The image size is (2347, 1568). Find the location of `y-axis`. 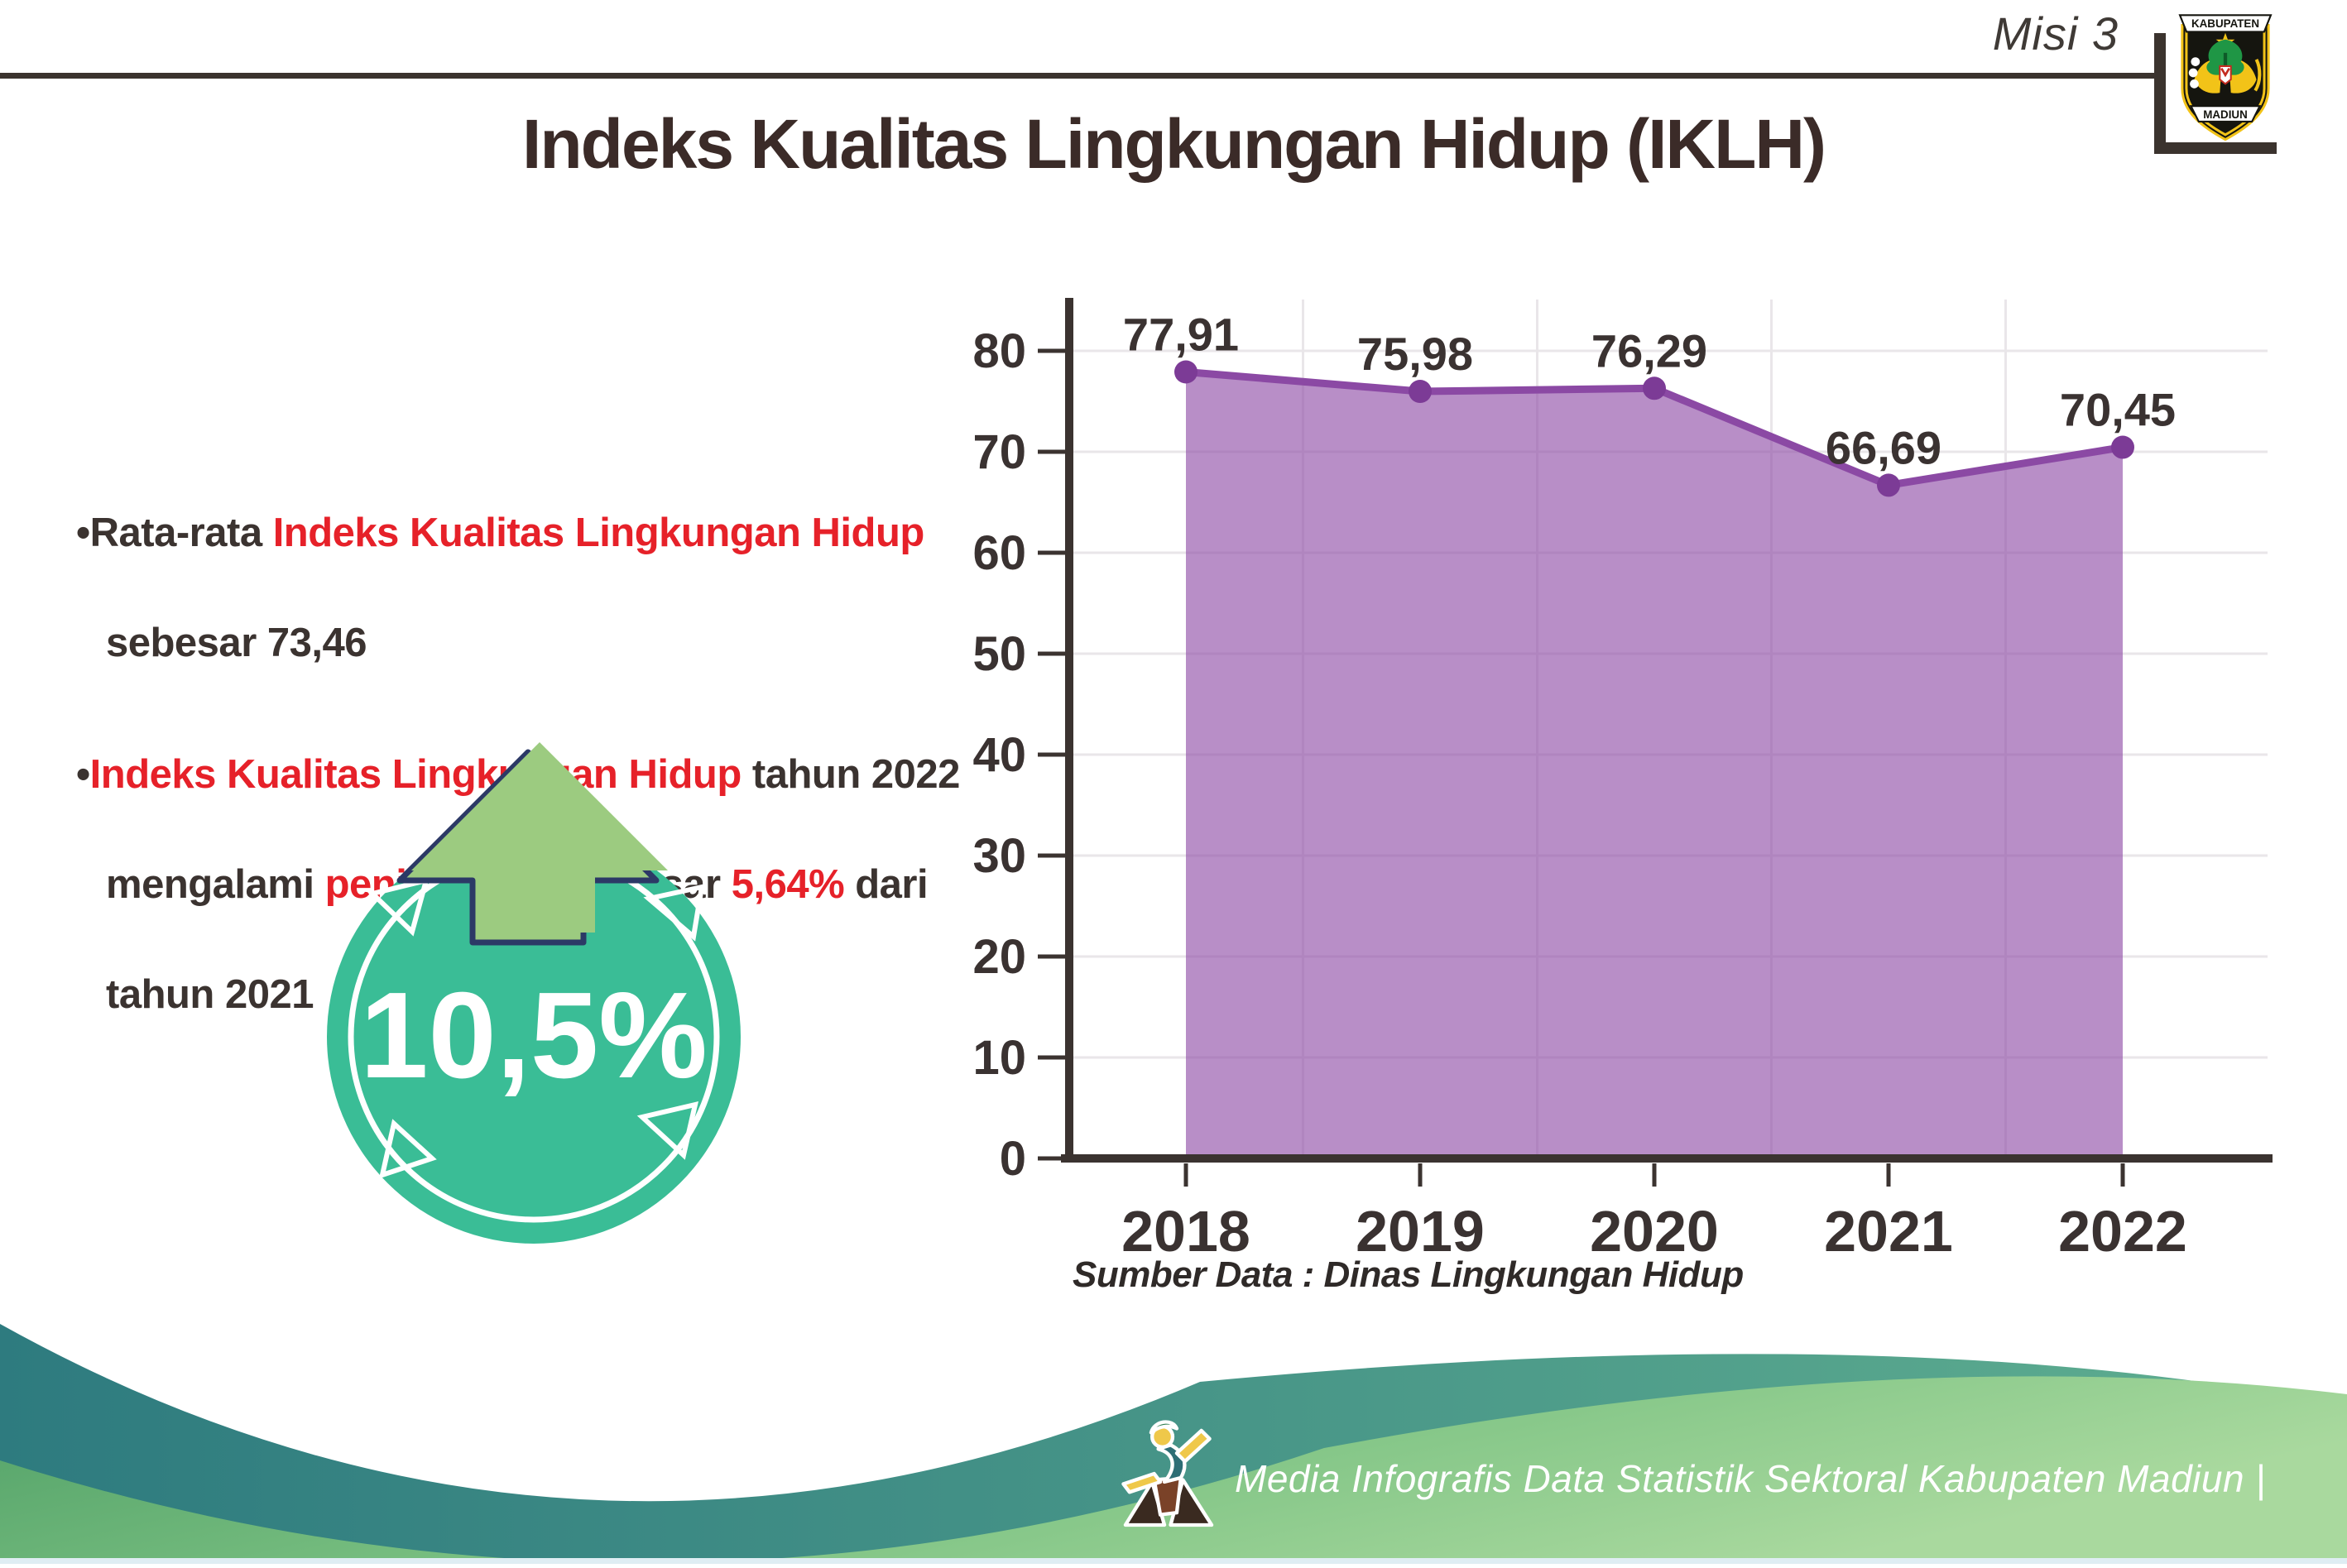

y-axis is located at coordinates (1069, 731).